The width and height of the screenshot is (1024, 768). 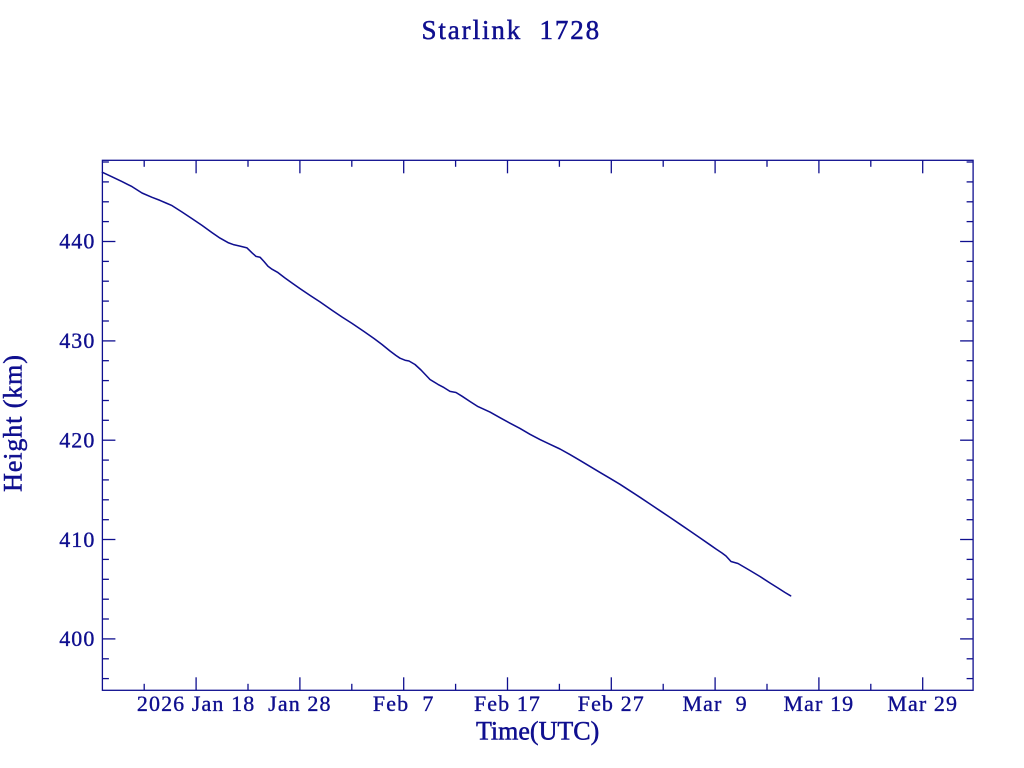 What do you see at coordinates (507, 703) in the screenshot?
I see `svg-text: Feb 17` at bounding box center [507, 703].